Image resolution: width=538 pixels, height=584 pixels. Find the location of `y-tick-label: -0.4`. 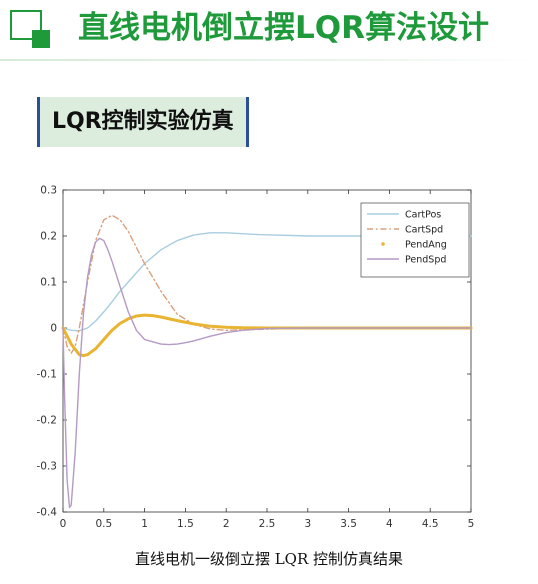

y-tick-label: -0.4 is located at coordinates (47, 513).